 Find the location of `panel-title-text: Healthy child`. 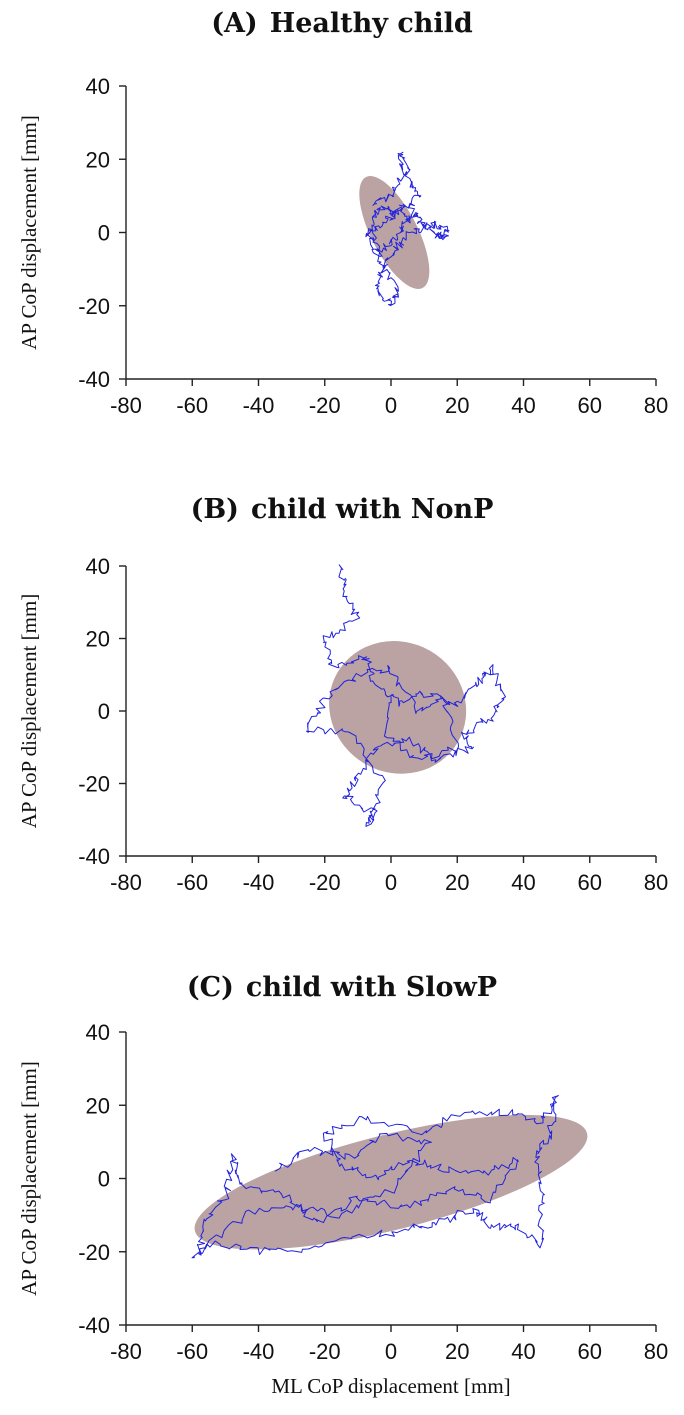

panel-title-text: Healthy child is located at coordinates (371, 23).